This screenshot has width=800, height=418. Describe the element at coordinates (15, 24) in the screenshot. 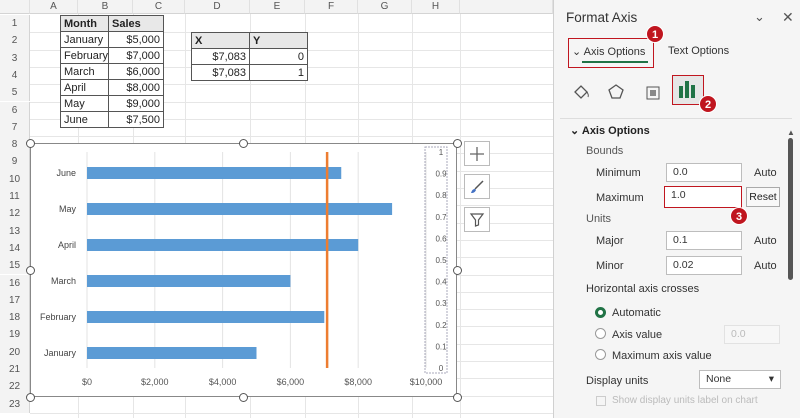

I see `row-header: 1` at that location.